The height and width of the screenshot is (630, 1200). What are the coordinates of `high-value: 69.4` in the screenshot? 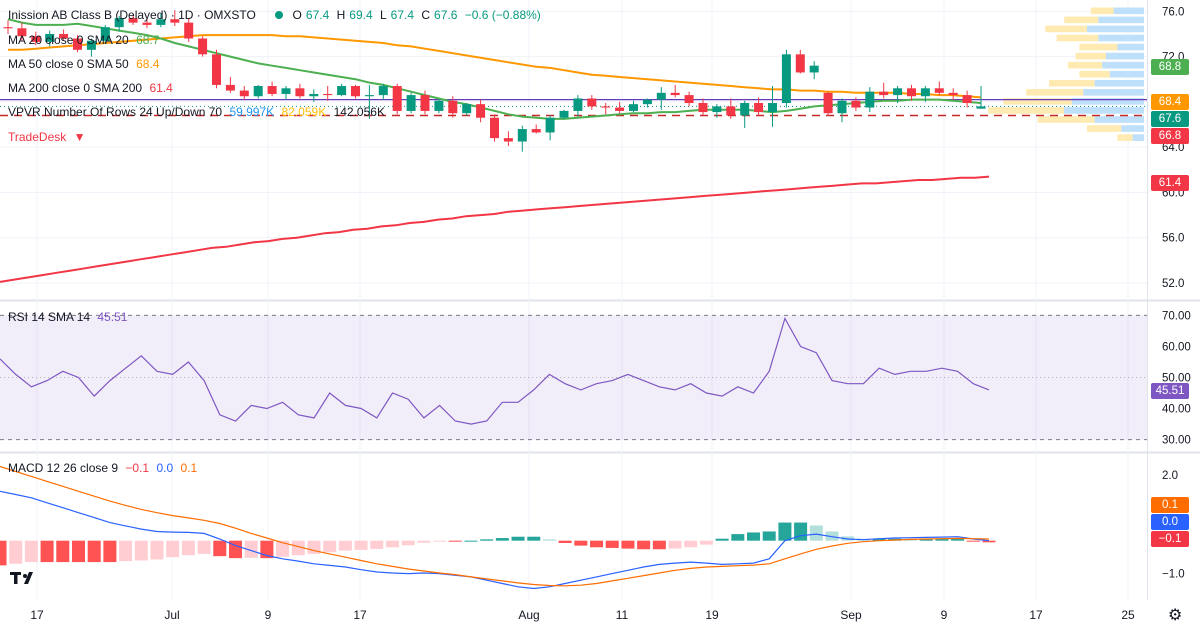 It's located at (361, 15).